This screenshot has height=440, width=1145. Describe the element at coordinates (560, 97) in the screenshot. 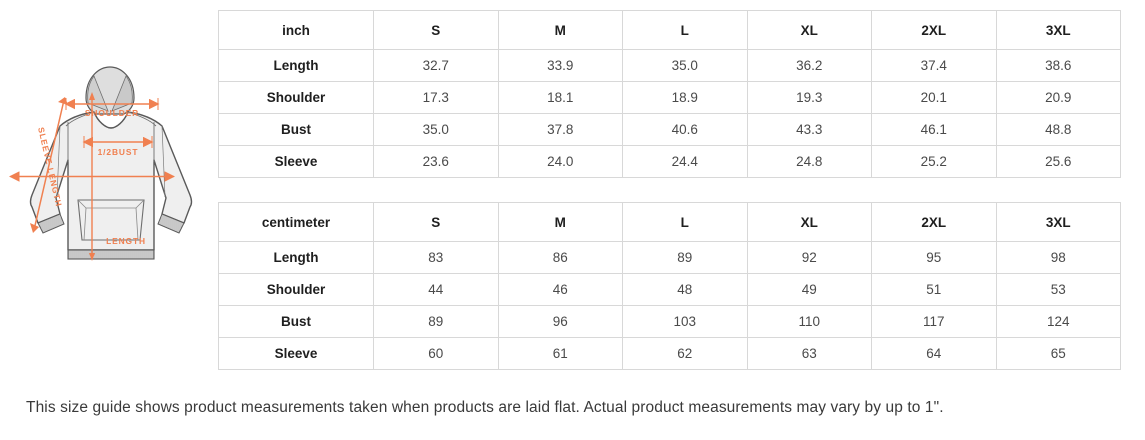

I see `cell-value: 18.1` at that location.